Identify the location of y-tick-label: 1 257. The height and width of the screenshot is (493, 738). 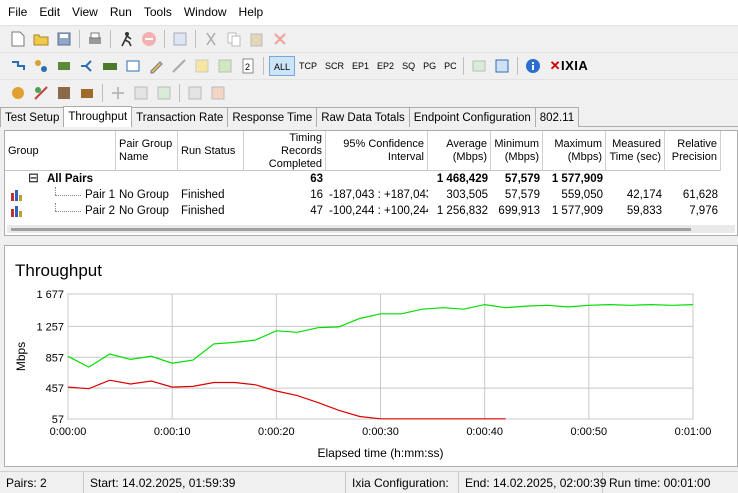
(50, 327).